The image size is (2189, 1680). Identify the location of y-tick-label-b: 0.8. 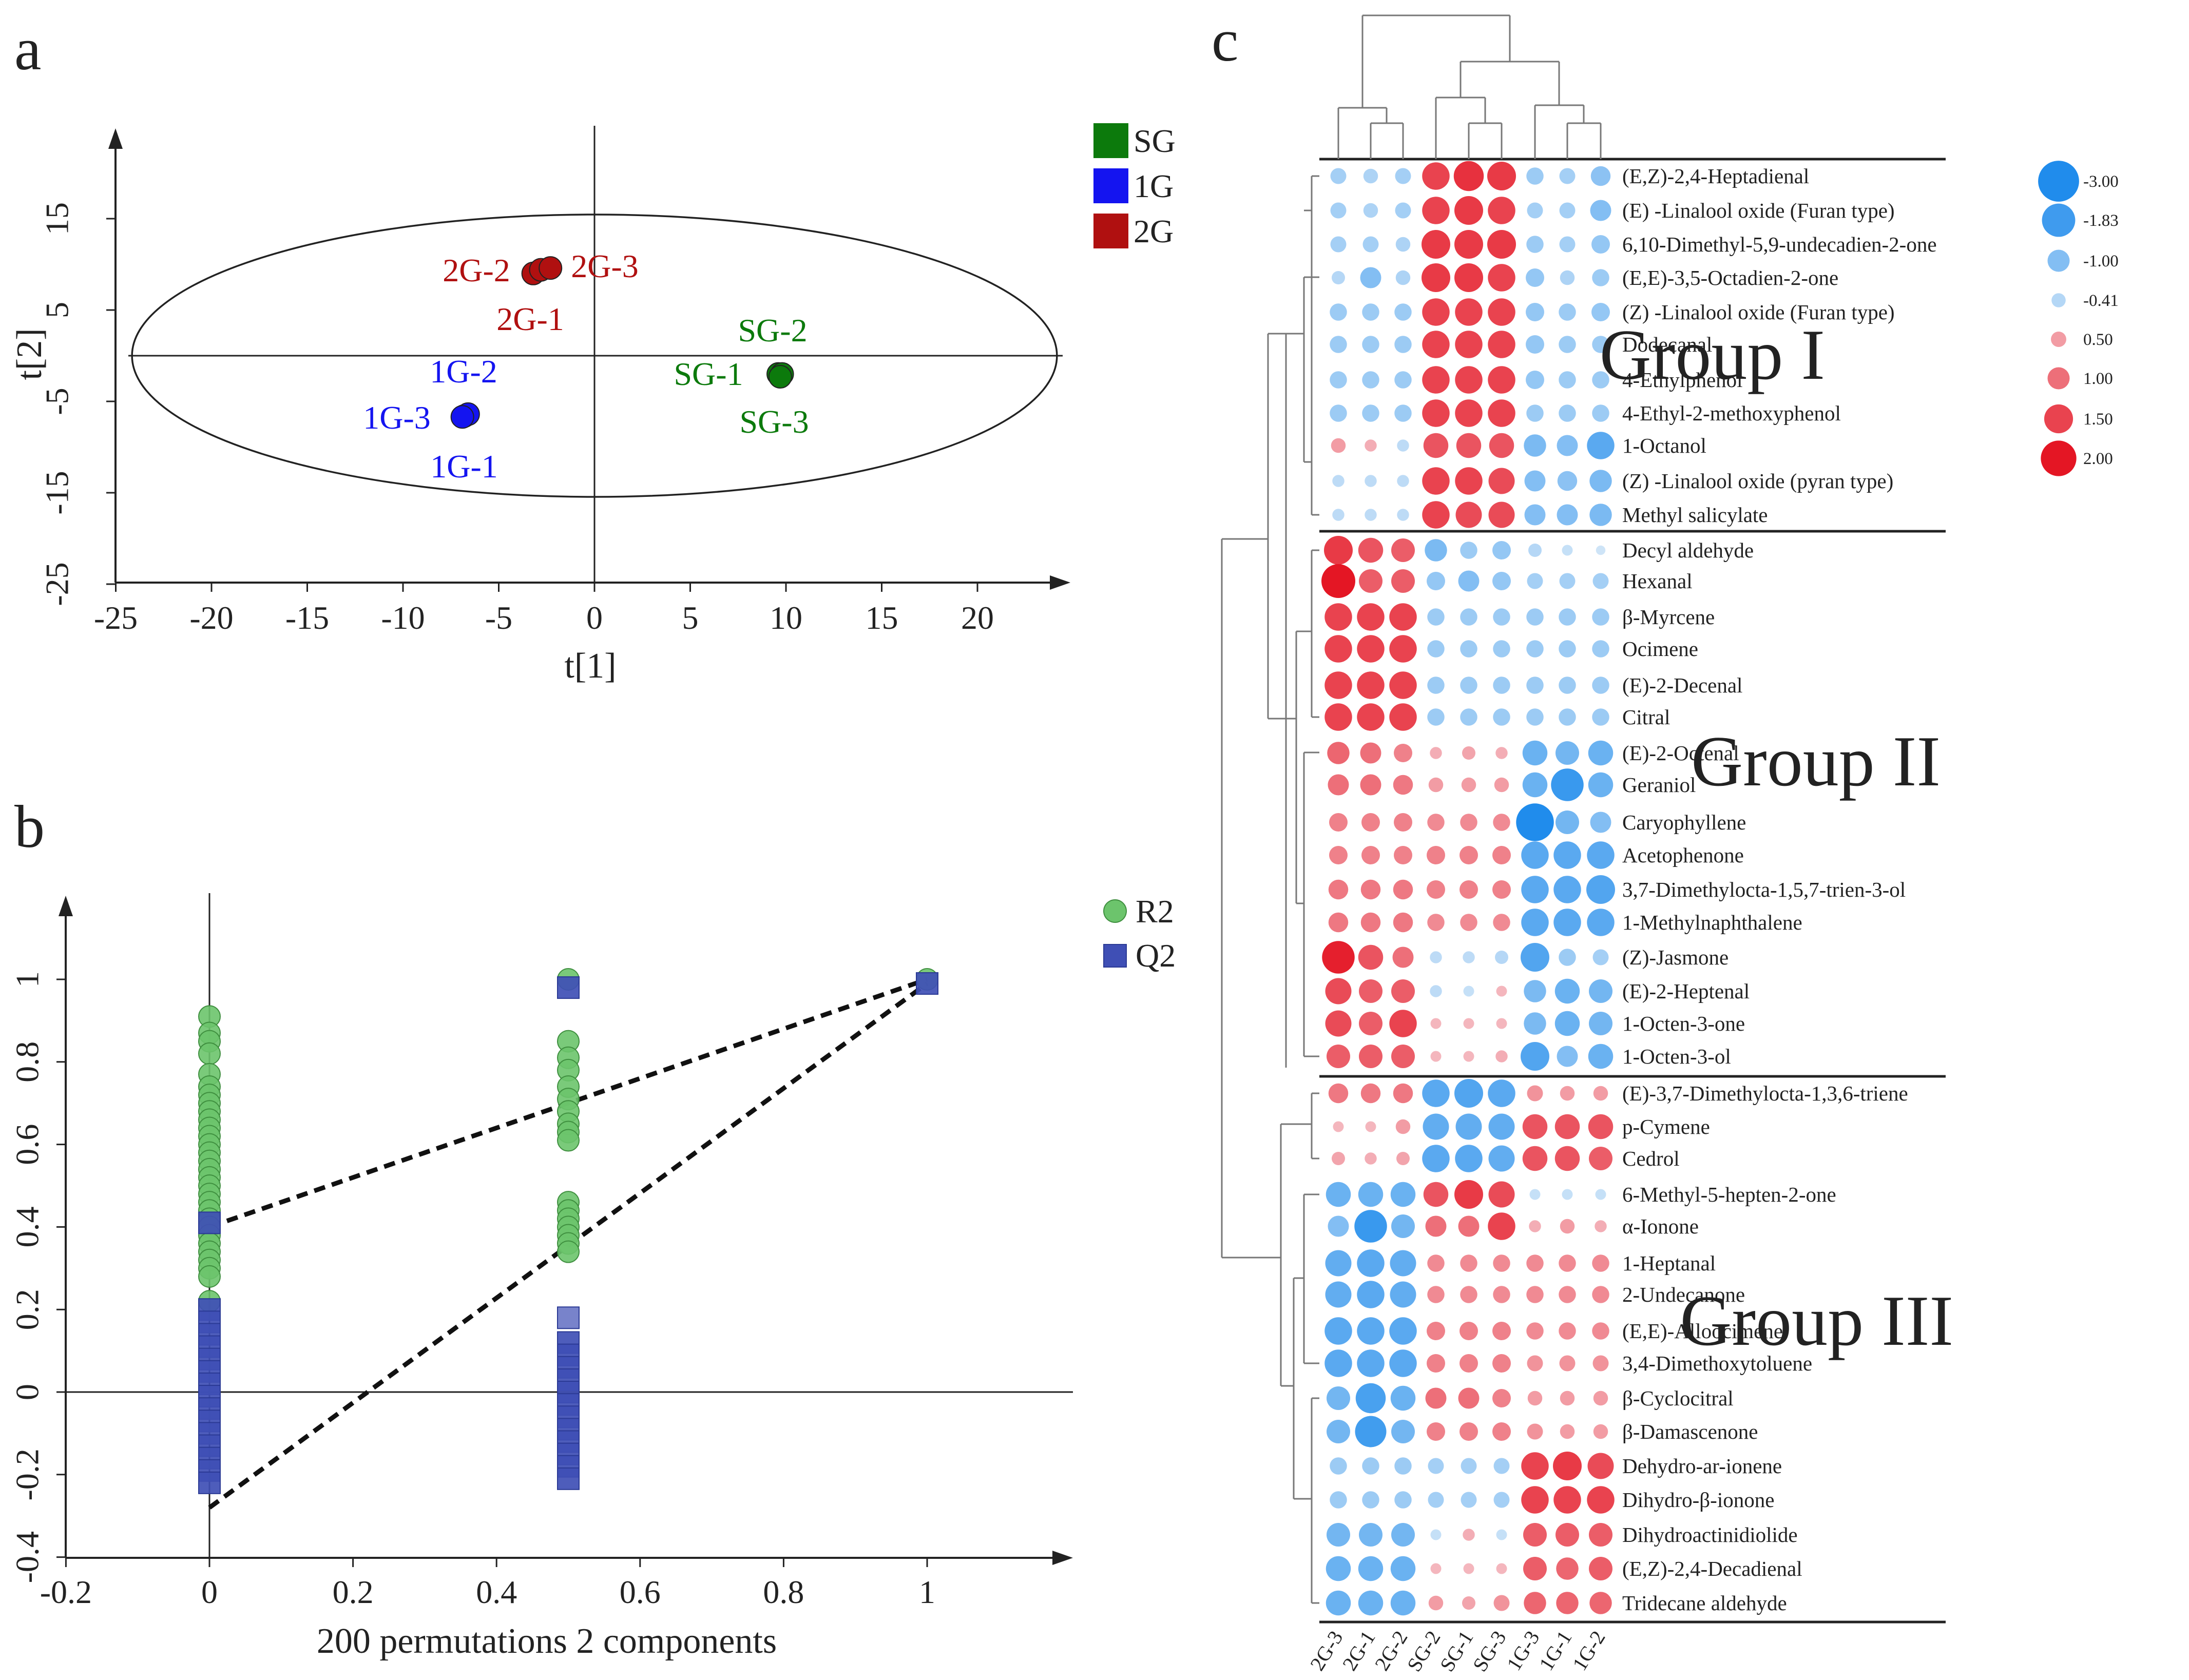
(27, 1062).